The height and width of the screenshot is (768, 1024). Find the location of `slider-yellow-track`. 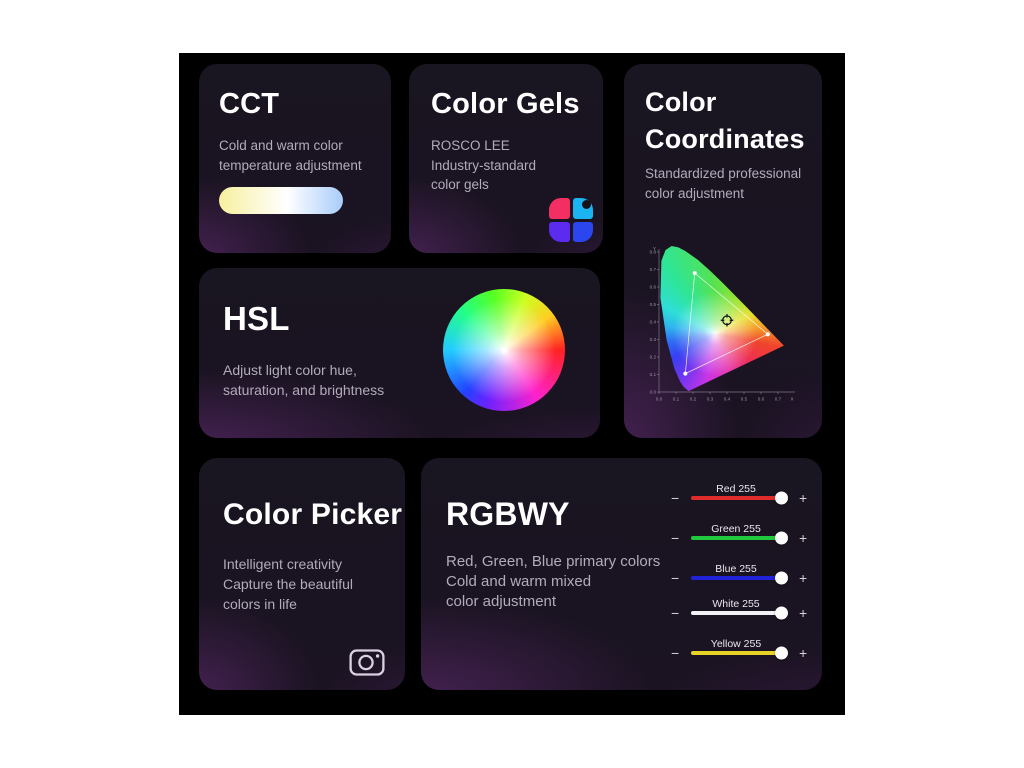

slider-yellow-track is located at coordinates (739, 653).